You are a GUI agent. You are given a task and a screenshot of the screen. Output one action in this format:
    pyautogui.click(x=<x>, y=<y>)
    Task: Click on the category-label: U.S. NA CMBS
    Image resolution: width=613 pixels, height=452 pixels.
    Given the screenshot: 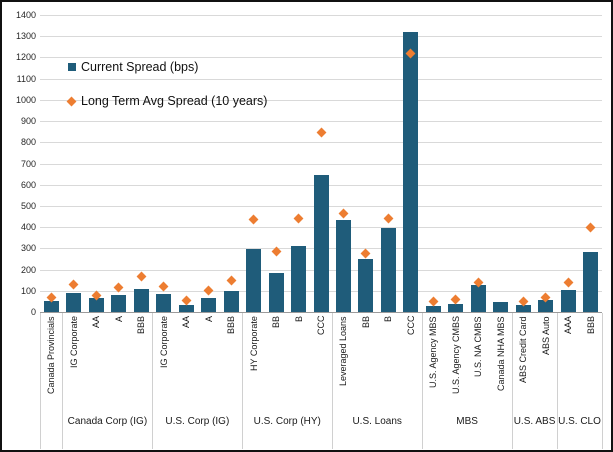 What is the action you would take?
    pyautogui.click(x=478, y=346)
    